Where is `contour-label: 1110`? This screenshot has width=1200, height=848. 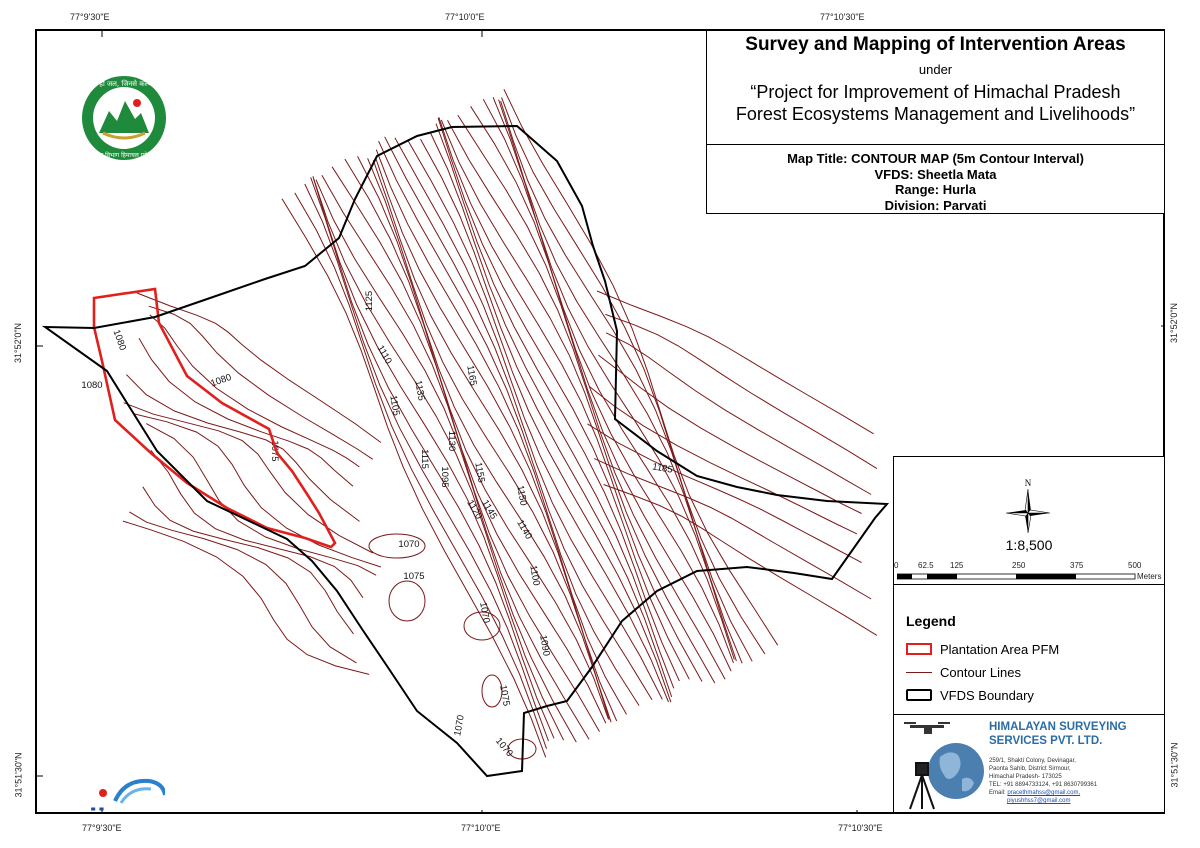 contour-label: 1110 is located at coordinates (383, 354).